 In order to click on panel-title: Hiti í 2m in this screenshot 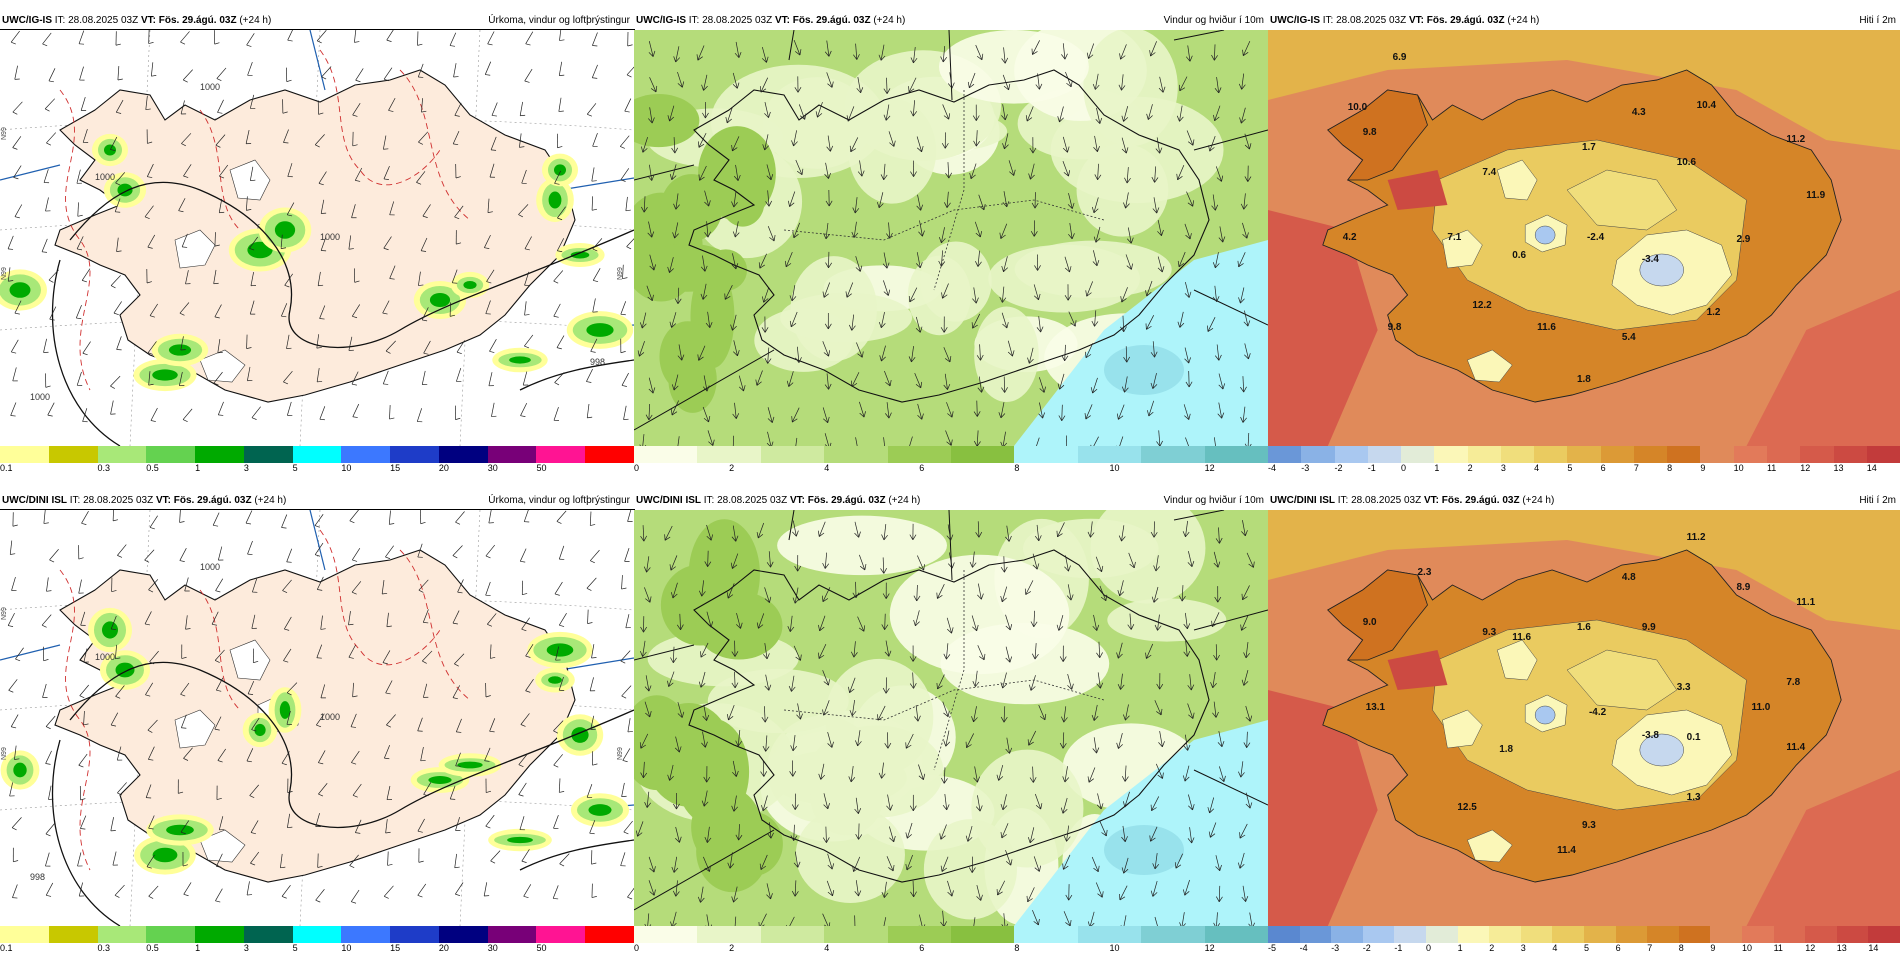, I will do `click(1877, 21)`.